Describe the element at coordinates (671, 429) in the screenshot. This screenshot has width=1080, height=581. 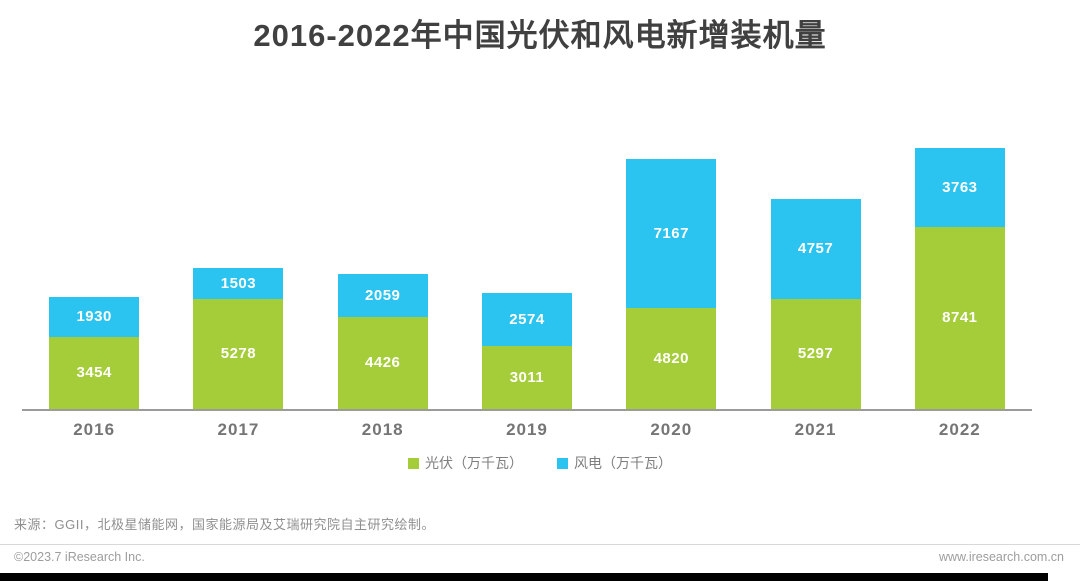
I see `x-axis-label-2020: 2020` at that location.